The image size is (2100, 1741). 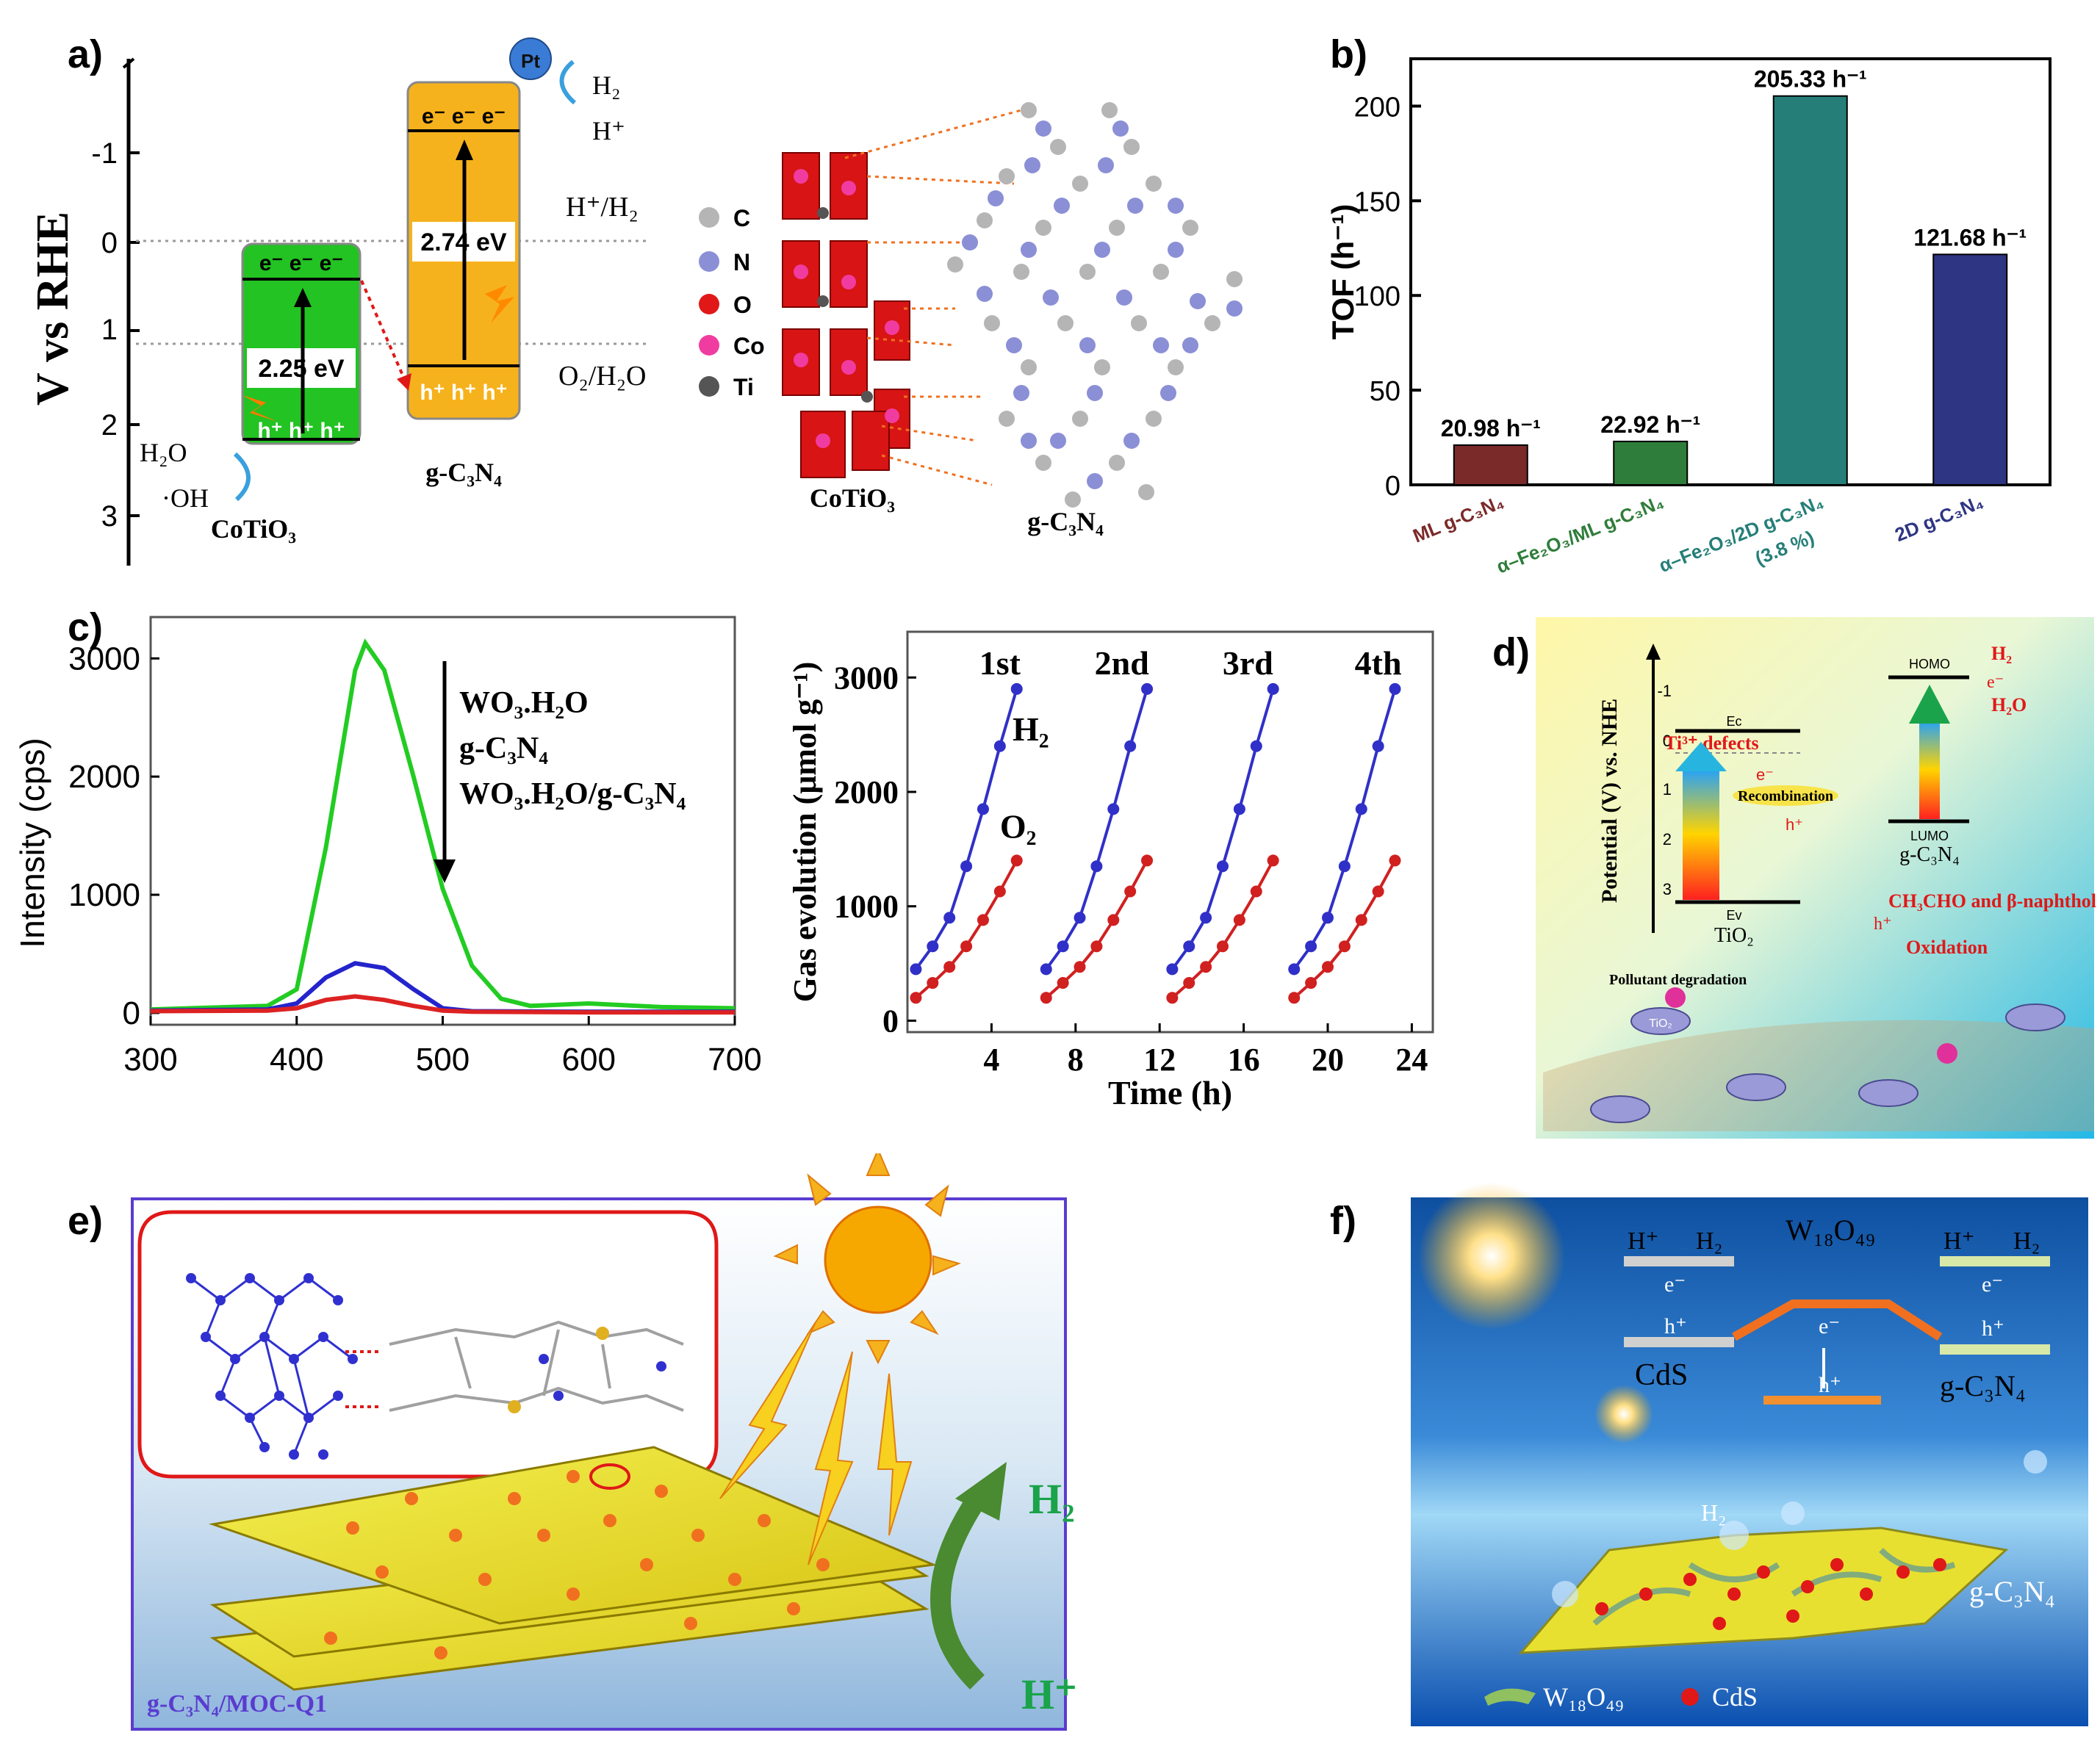 What do you see at coordinates (443, 1060) in the screenshot?
I see `c1-xtick-label: 500` at bounding box center [443, 1060].